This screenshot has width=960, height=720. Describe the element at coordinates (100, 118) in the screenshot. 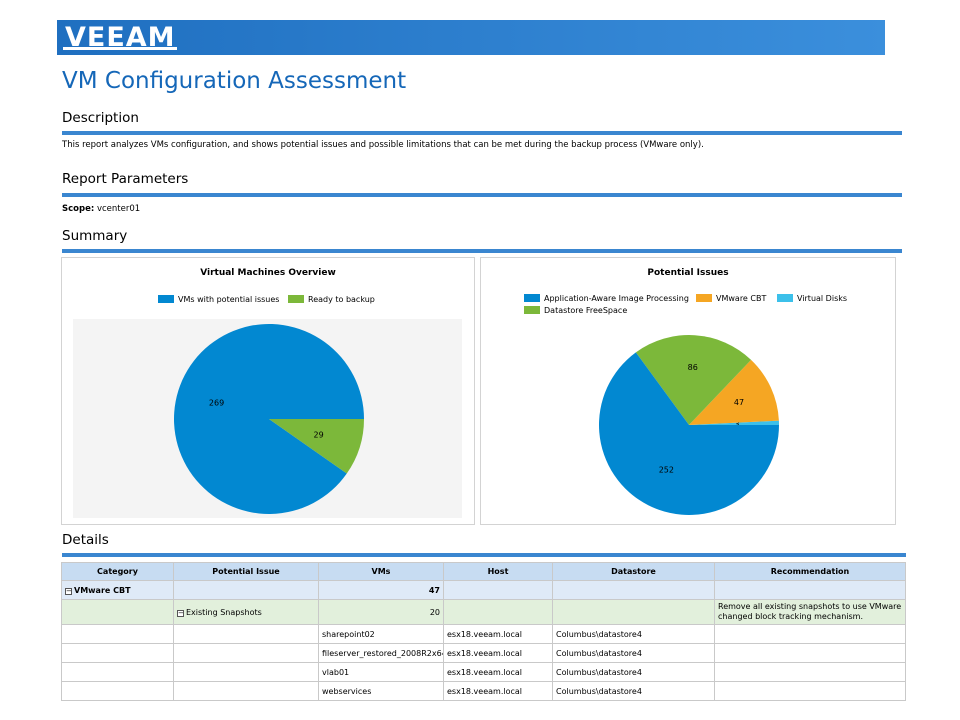

I see `description-heading: Description` at that location.